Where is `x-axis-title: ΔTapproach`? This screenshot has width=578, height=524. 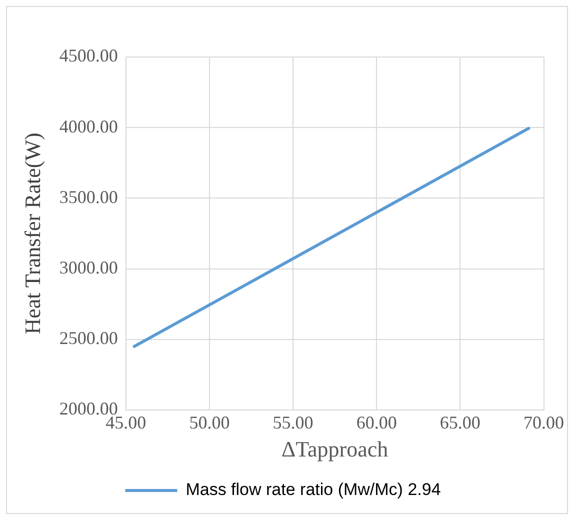
x-axis-title: ΔTapproach is located at coordinates (334, 449).